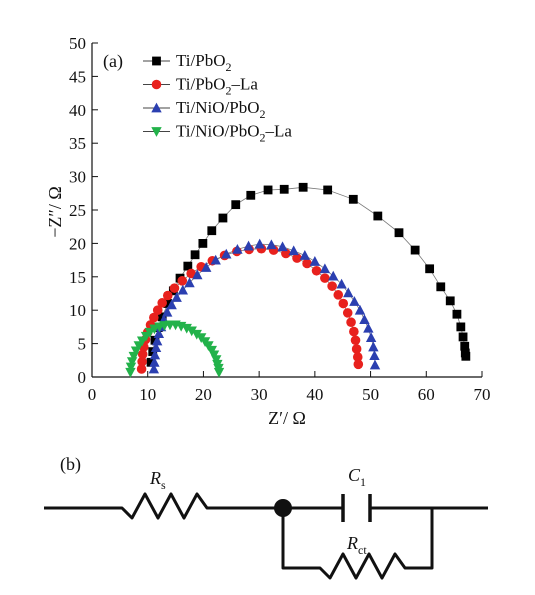  I want to click on y-tick-label: 5, so click(82, 344).